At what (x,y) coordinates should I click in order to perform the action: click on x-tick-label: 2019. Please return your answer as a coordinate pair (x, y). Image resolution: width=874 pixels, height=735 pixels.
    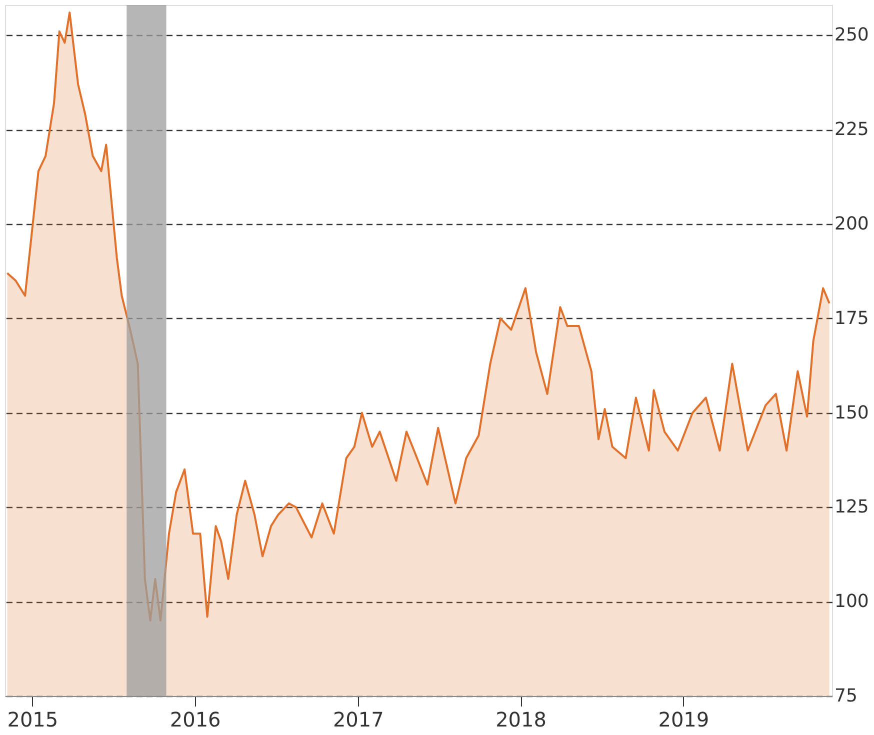
    Looking at the image, I should click on (684, 720).